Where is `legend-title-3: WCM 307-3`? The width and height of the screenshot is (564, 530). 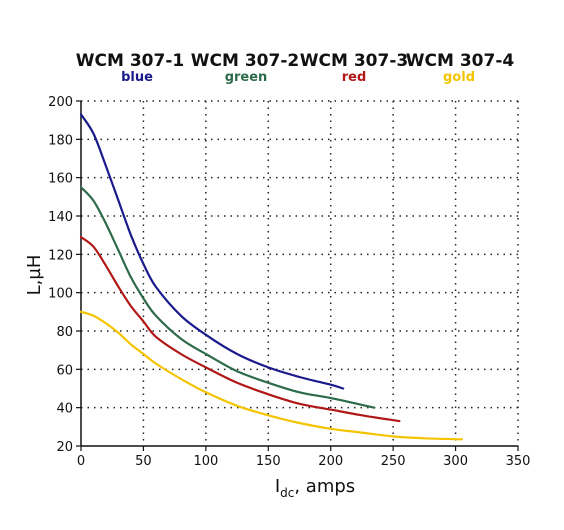 legend-title-3: WCM 307-3 is located at coordinates (354, 61).